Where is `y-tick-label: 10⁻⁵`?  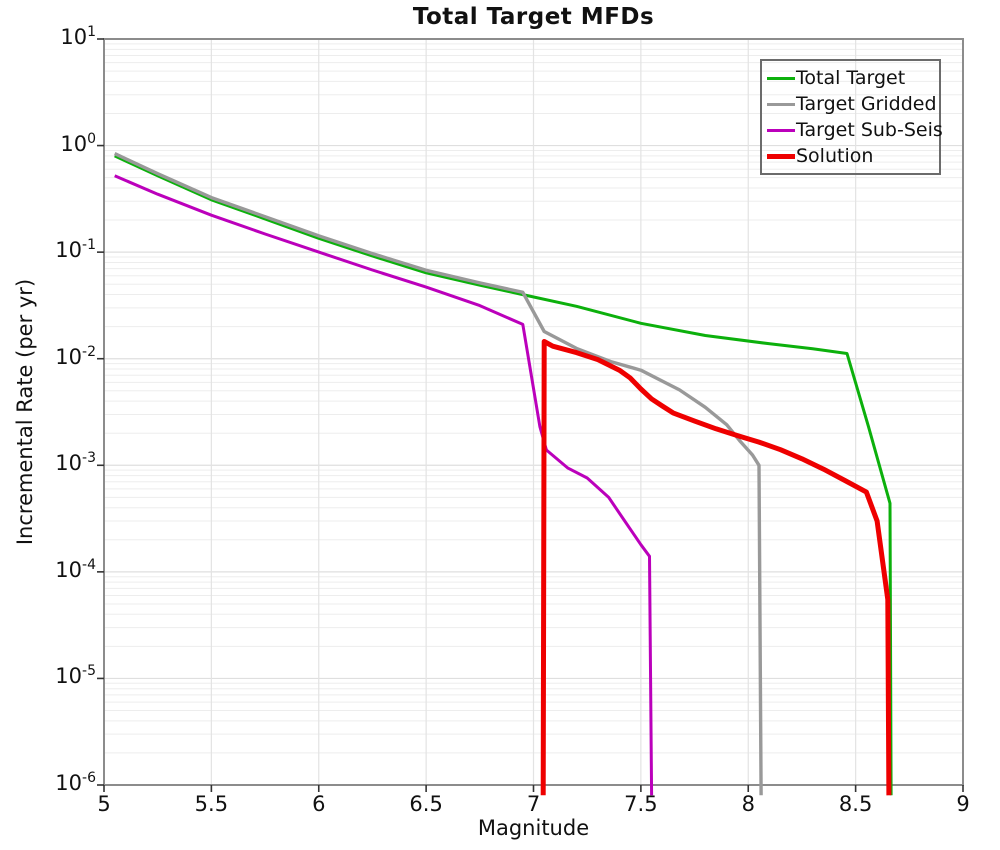 y-tick-label: 10⁻⁵ is located at coordinates (75, 676).